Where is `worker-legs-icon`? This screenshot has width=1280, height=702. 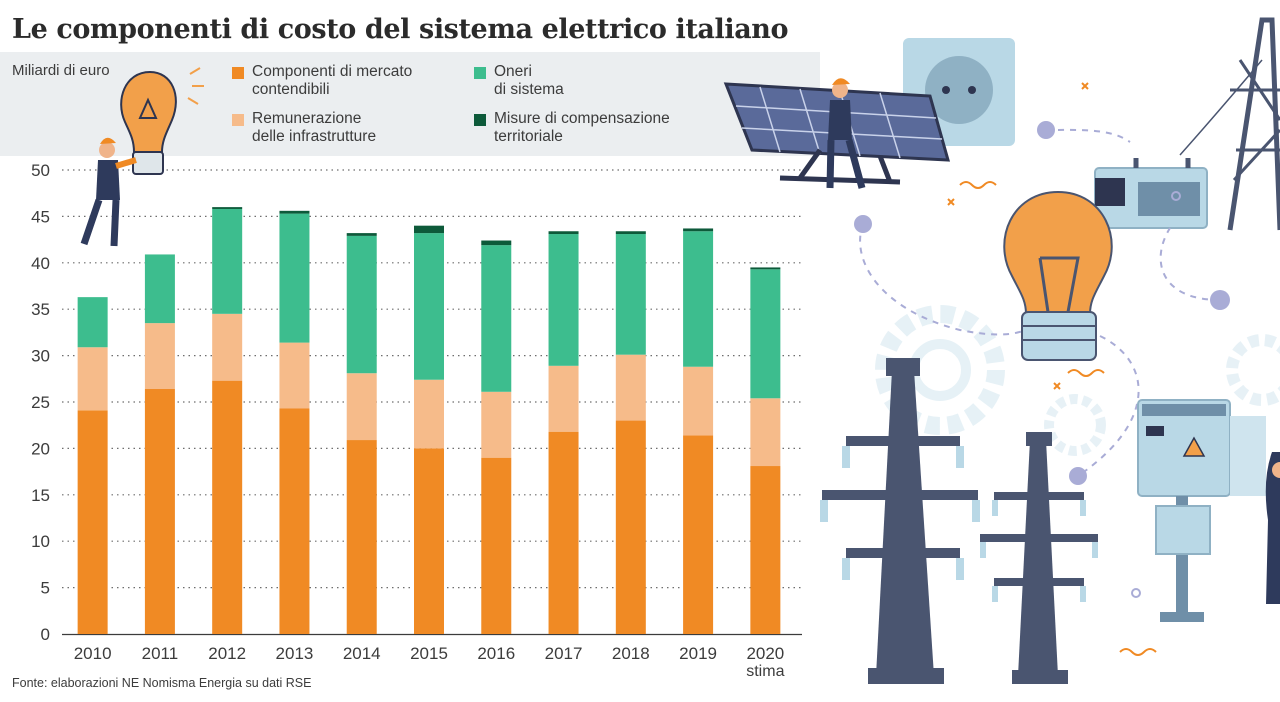 worker-legs-icon is located at coordinates (100, 222).